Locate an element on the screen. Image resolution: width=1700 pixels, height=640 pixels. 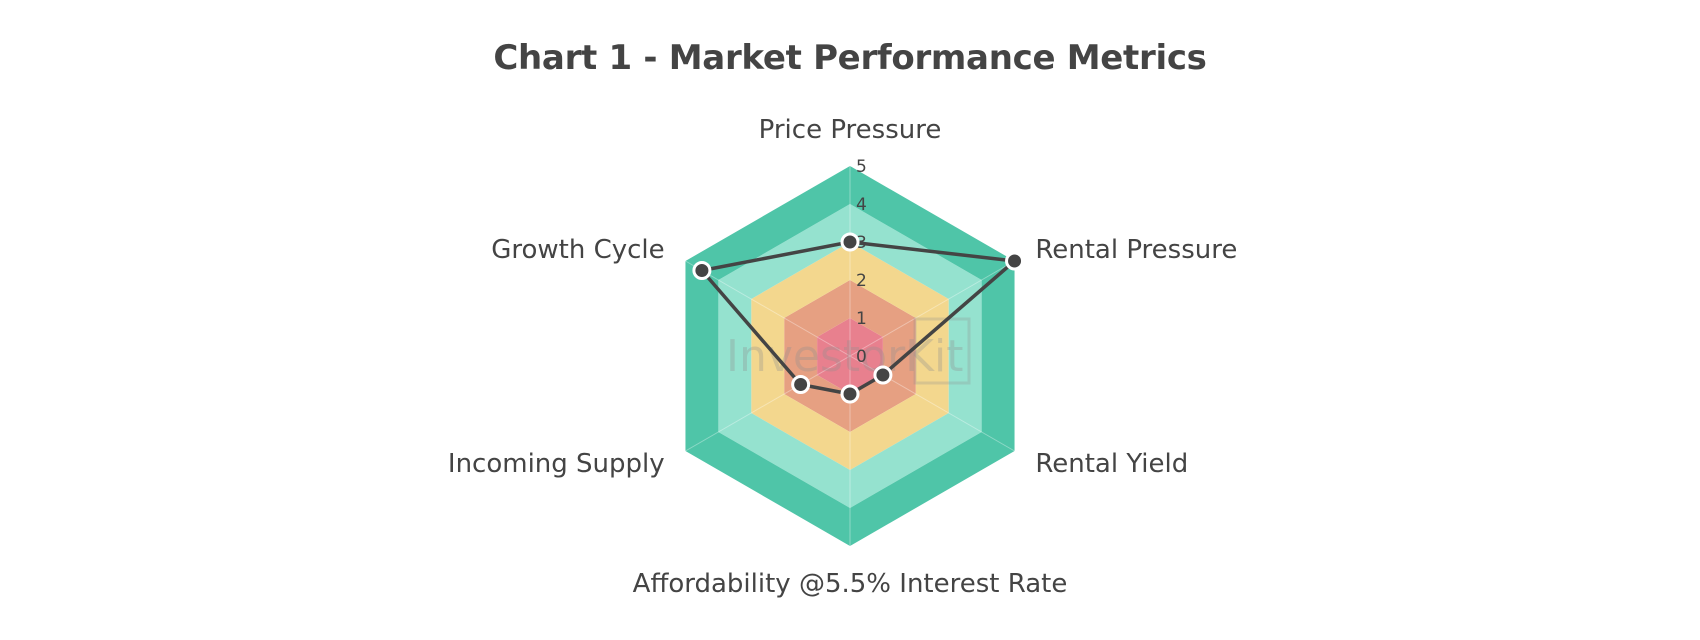
radar-axis-label-1: Rental Pressure is located at coordinates (1136, 250).